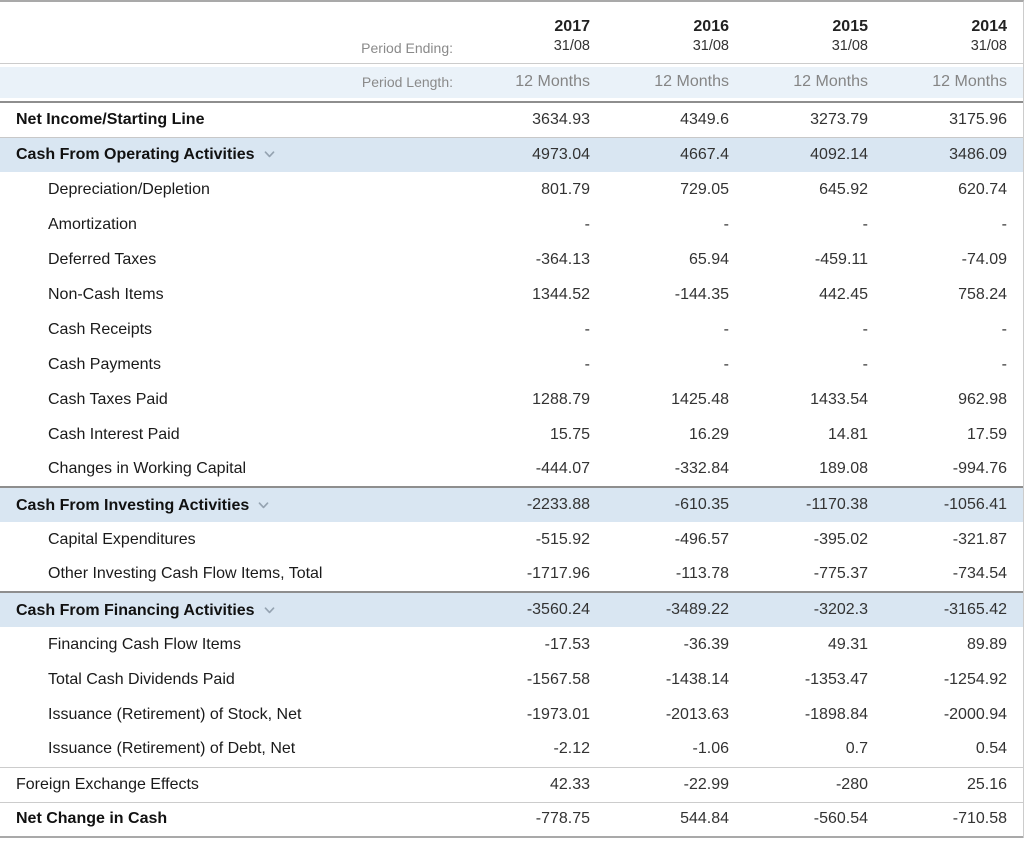 This screenshot has width=1024, height=842. What do you see at coordinates (982, 189) in the screenshot?
I see `row-value: 620.74` at bounding box center [982, 189].